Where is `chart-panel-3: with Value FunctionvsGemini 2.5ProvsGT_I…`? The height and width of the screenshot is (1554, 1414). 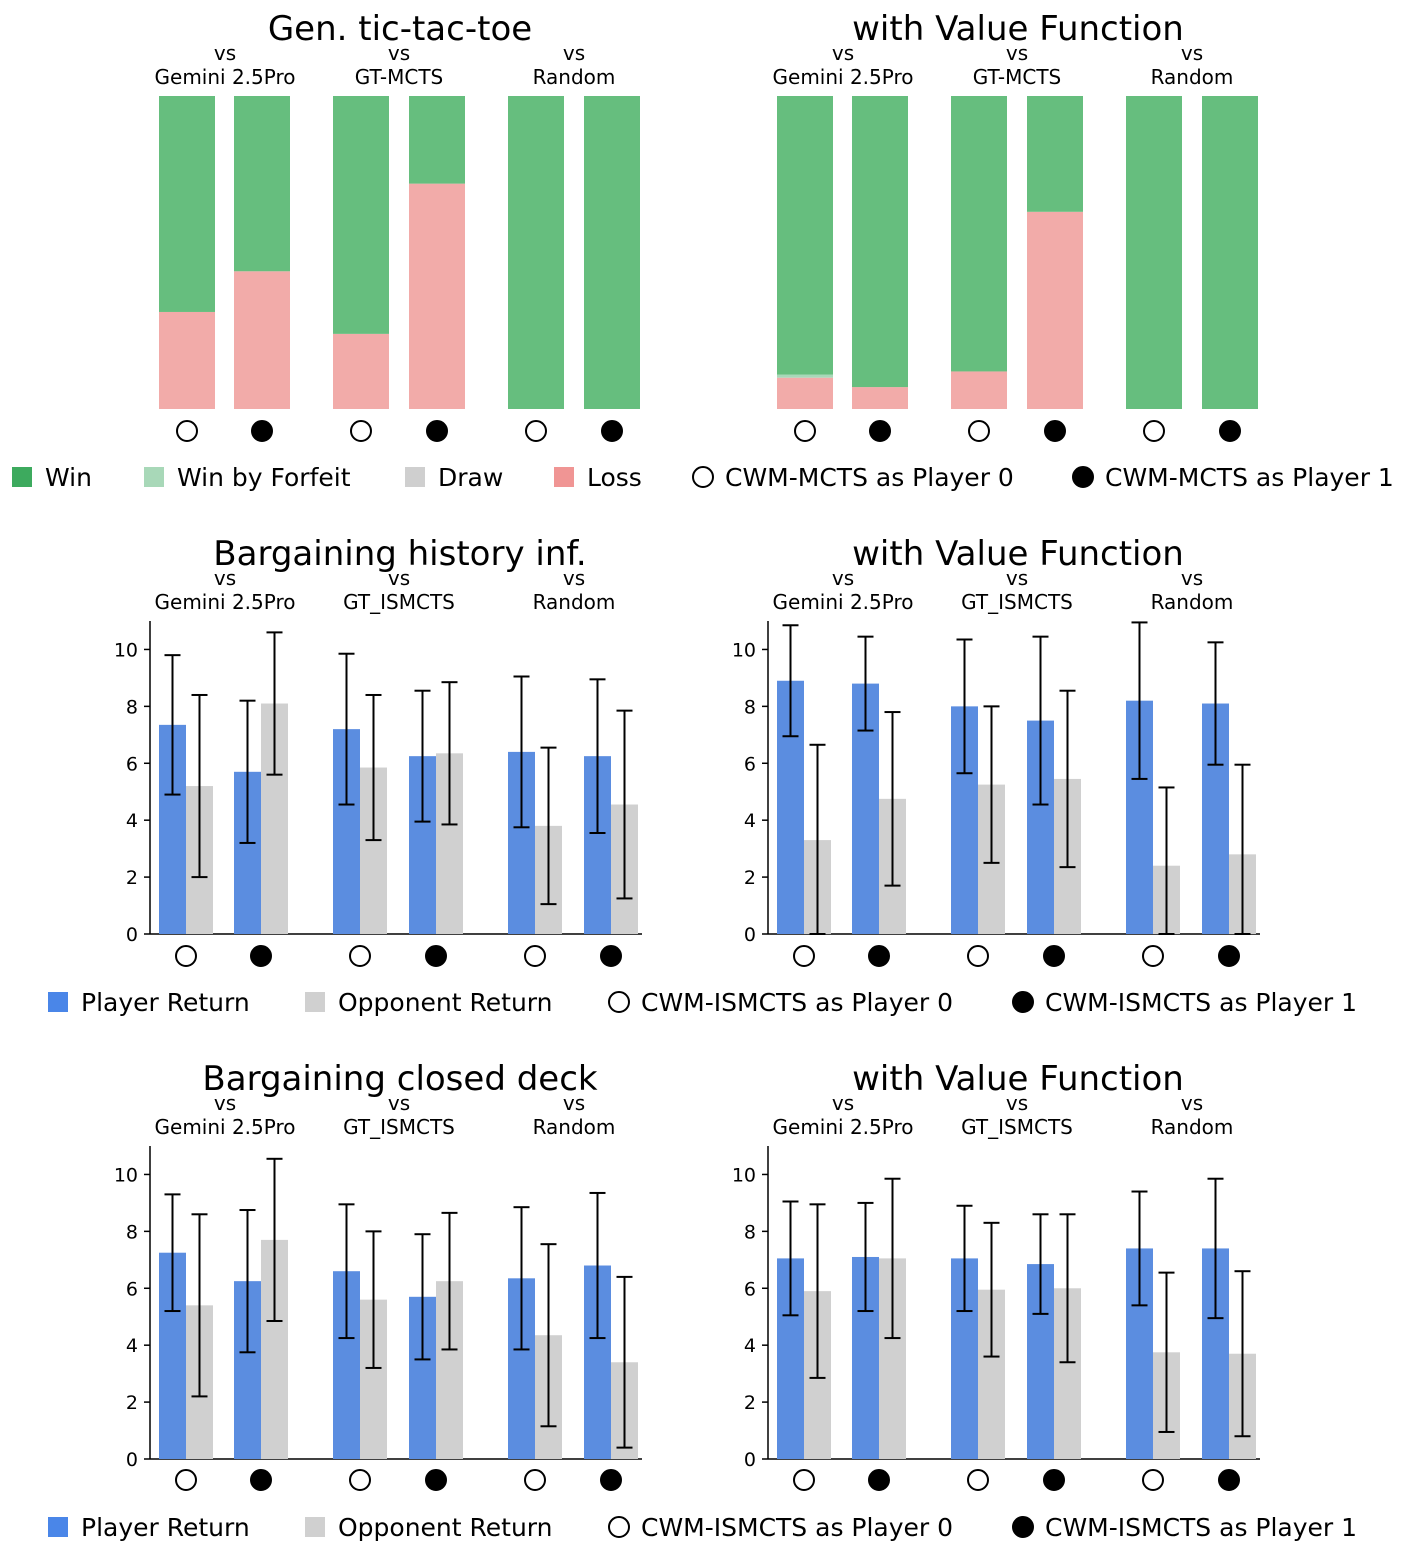 chart-panel-3: with Value FunctionvsGemini 2.5ProvsGT_I… is located at coordinates (996, 750).